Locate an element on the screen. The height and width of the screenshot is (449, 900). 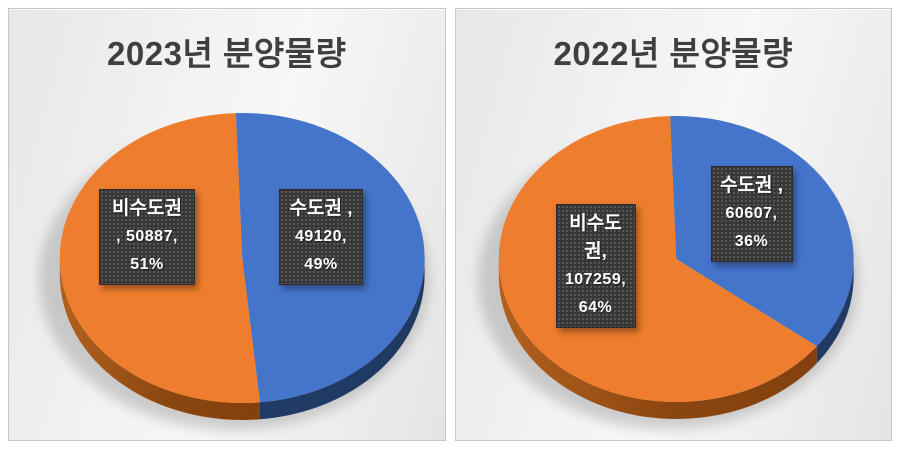
chart-title-2023: 2023년 분양물량 is located at coordinates (227, 53).